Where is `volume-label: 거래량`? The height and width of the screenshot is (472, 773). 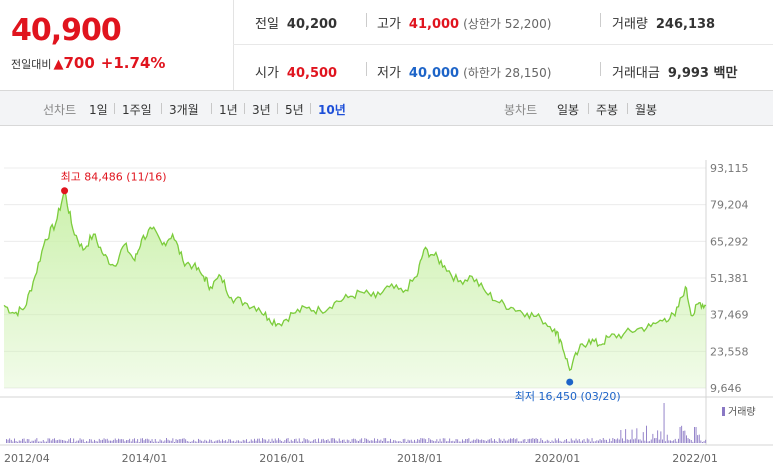 volume-label: 거래량 is located at coordinates (630, 24).